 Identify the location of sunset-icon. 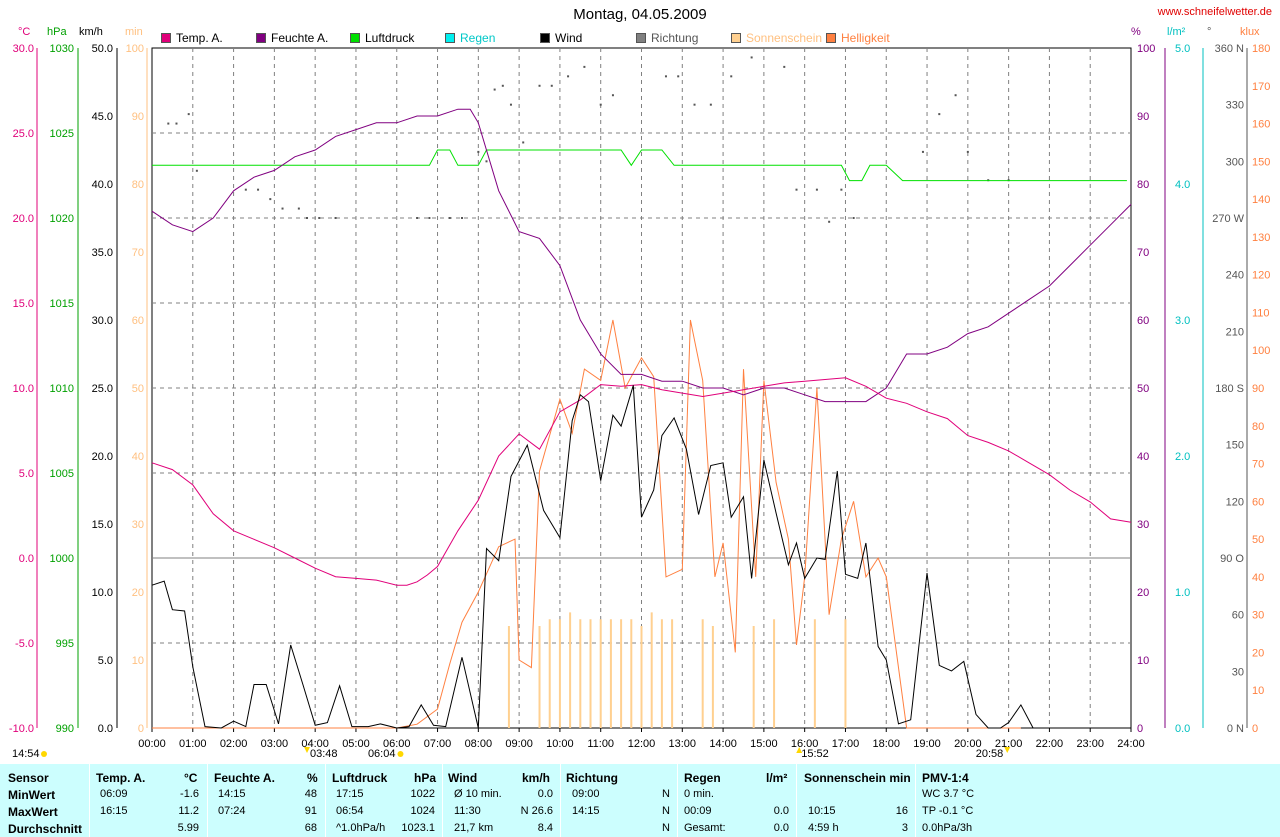
(1007, 750).